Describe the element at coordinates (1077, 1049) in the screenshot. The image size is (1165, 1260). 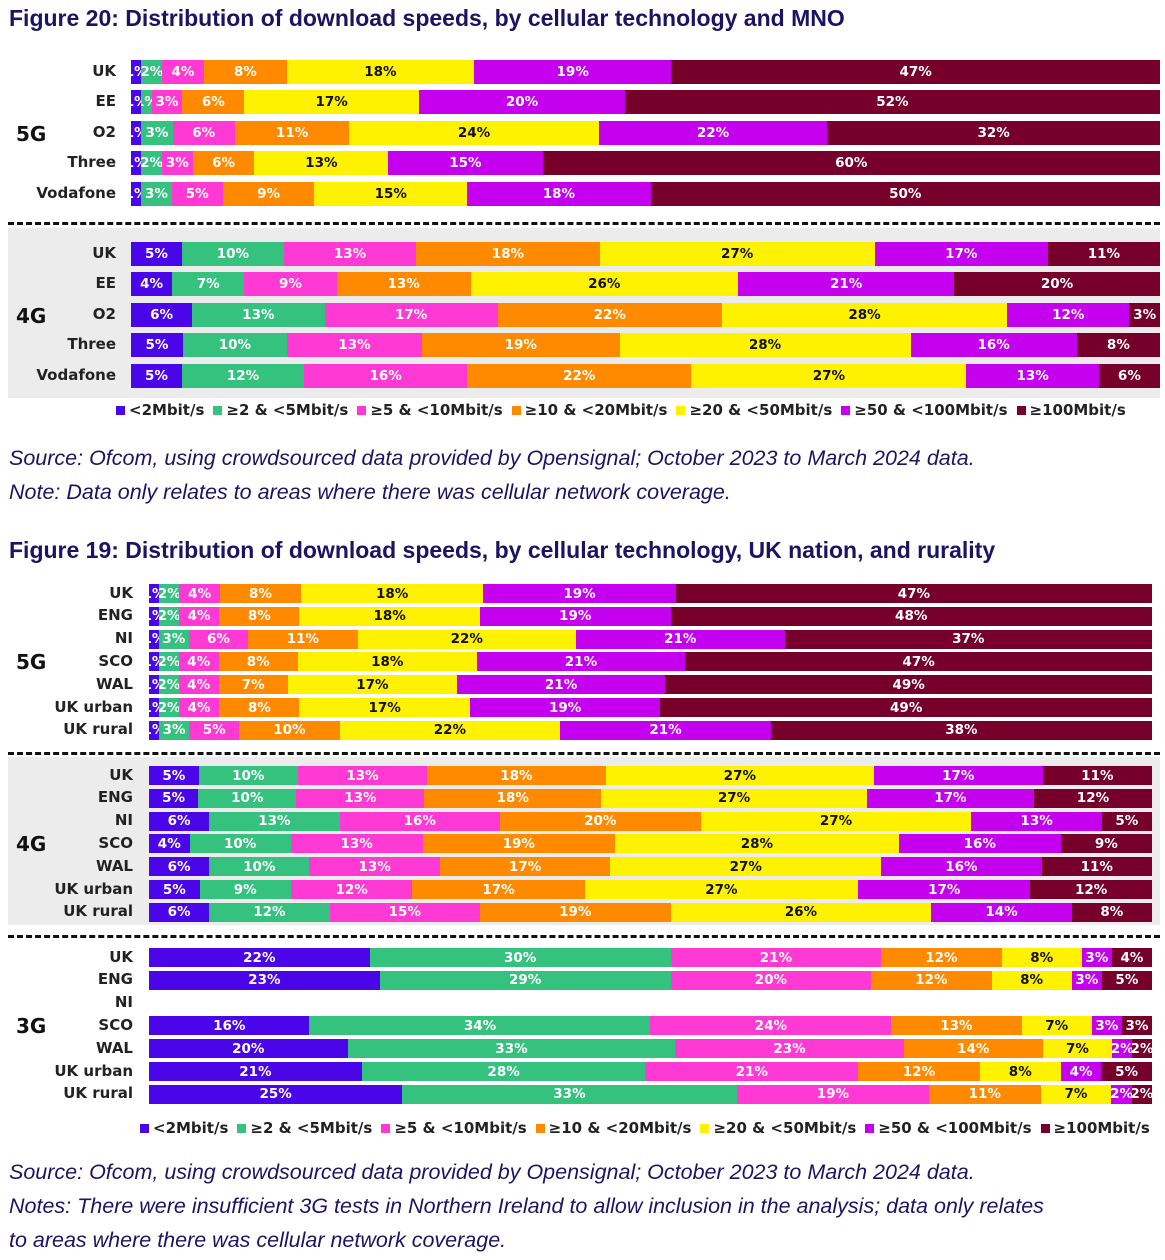
I see `bar-segment: 7%` at that location.